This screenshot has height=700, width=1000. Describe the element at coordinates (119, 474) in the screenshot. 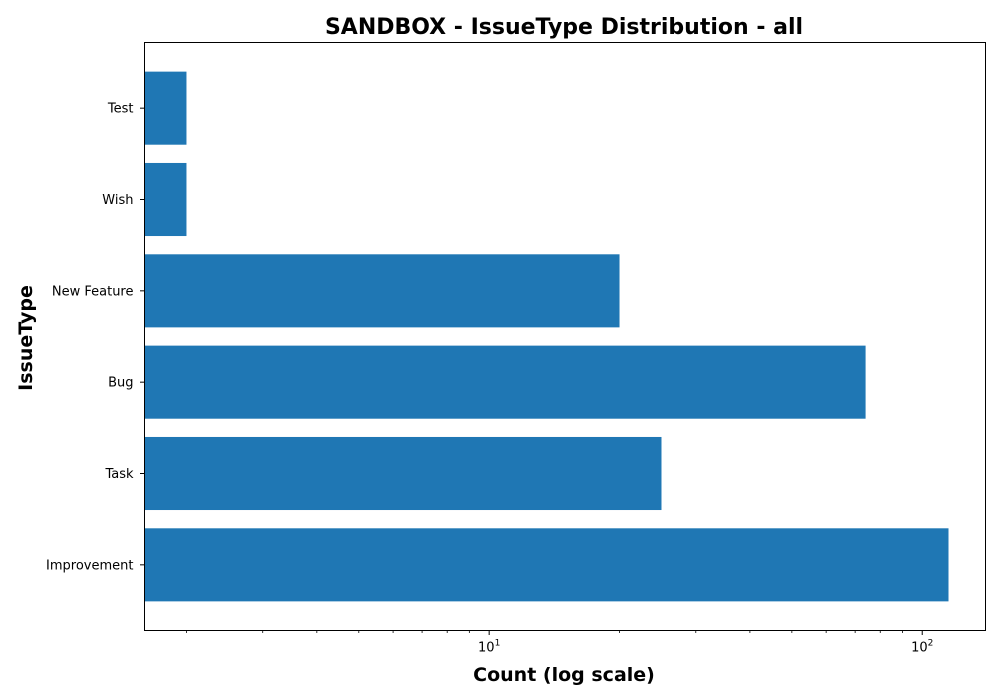

I see `y-tick-label-task: Task` at that location.